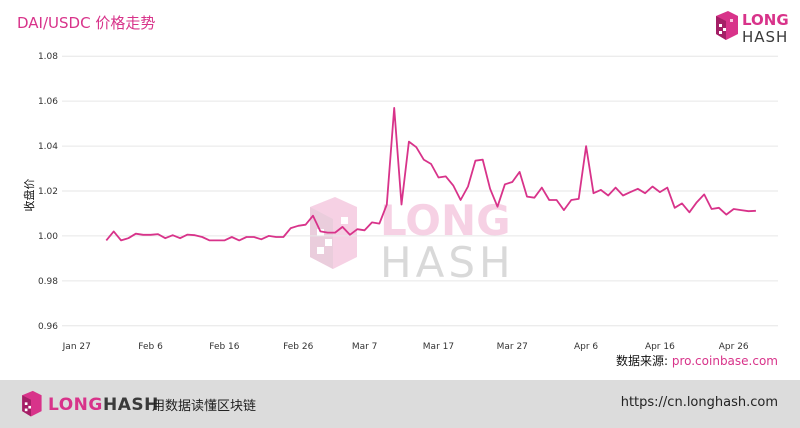 The height and width of the screenshot is (428, 800). What do you see at coordinates (150, 347) in the screenshot?
I see `x-tick-label: Feb 6` at bounding box center [150, 347].